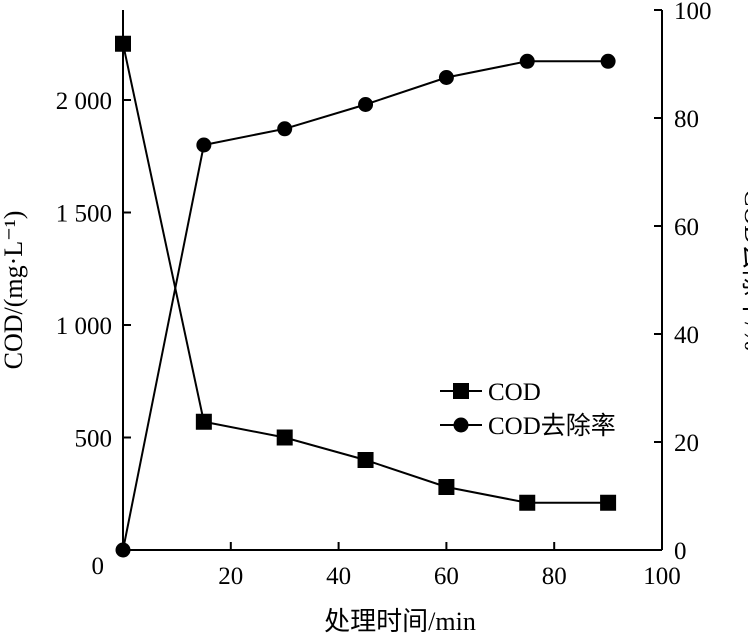  What do you see at coordinates (230, 576) in the screenshot?
I see `x-tick-label-0: 20` at bounding box center [230, 576].